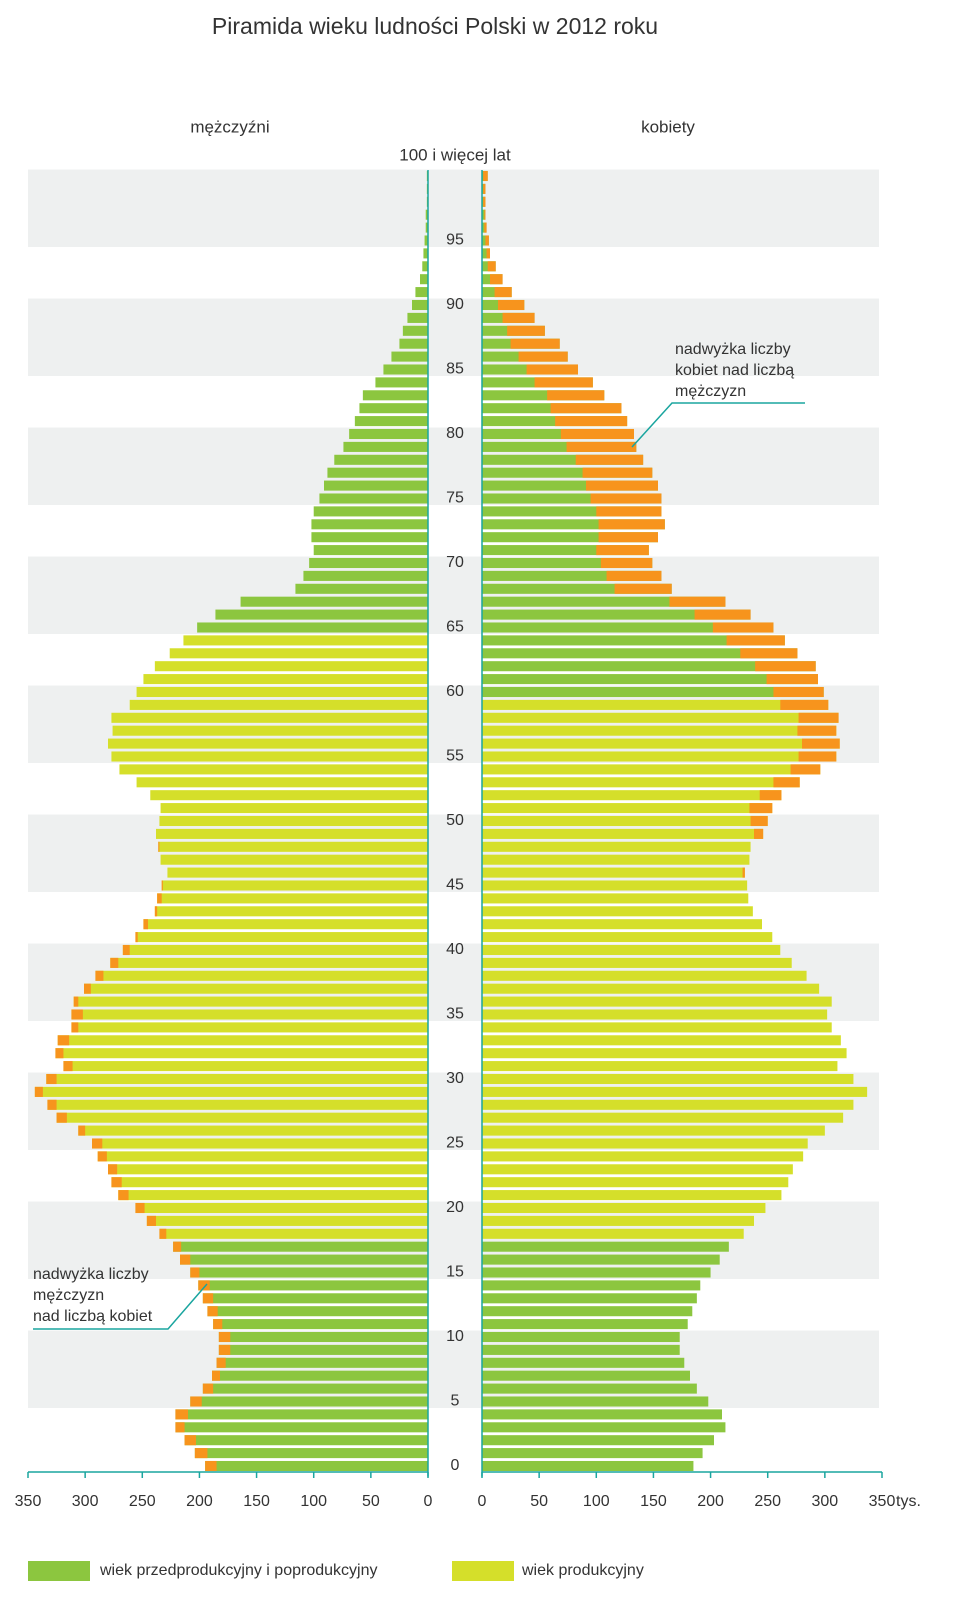 Image resolution: width=965 pixels, height=1600 pixels. Describe the element at coordinates (882, 1501) in the screenshot. I see `x-tick-label: 350` at that location.